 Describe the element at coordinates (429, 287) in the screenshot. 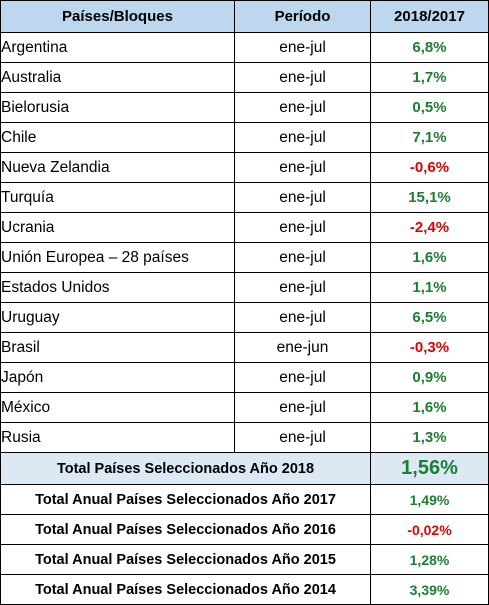

I see `change-cell: 1,1%` at that location.